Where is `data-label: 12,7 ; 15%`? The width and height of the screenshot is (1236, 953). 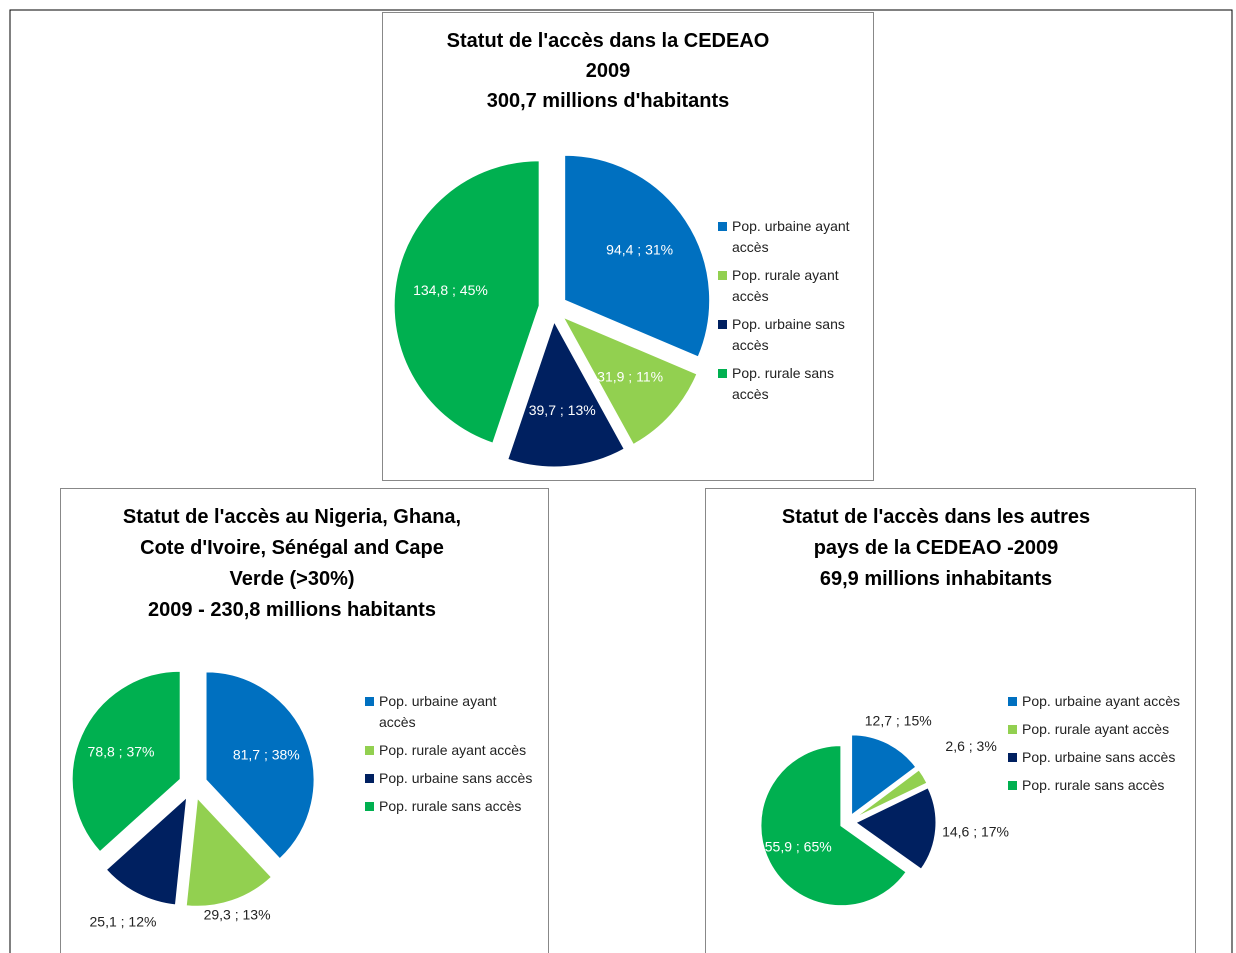 data-label: 12,7 ; 15% is located at coordinates (898, 721).